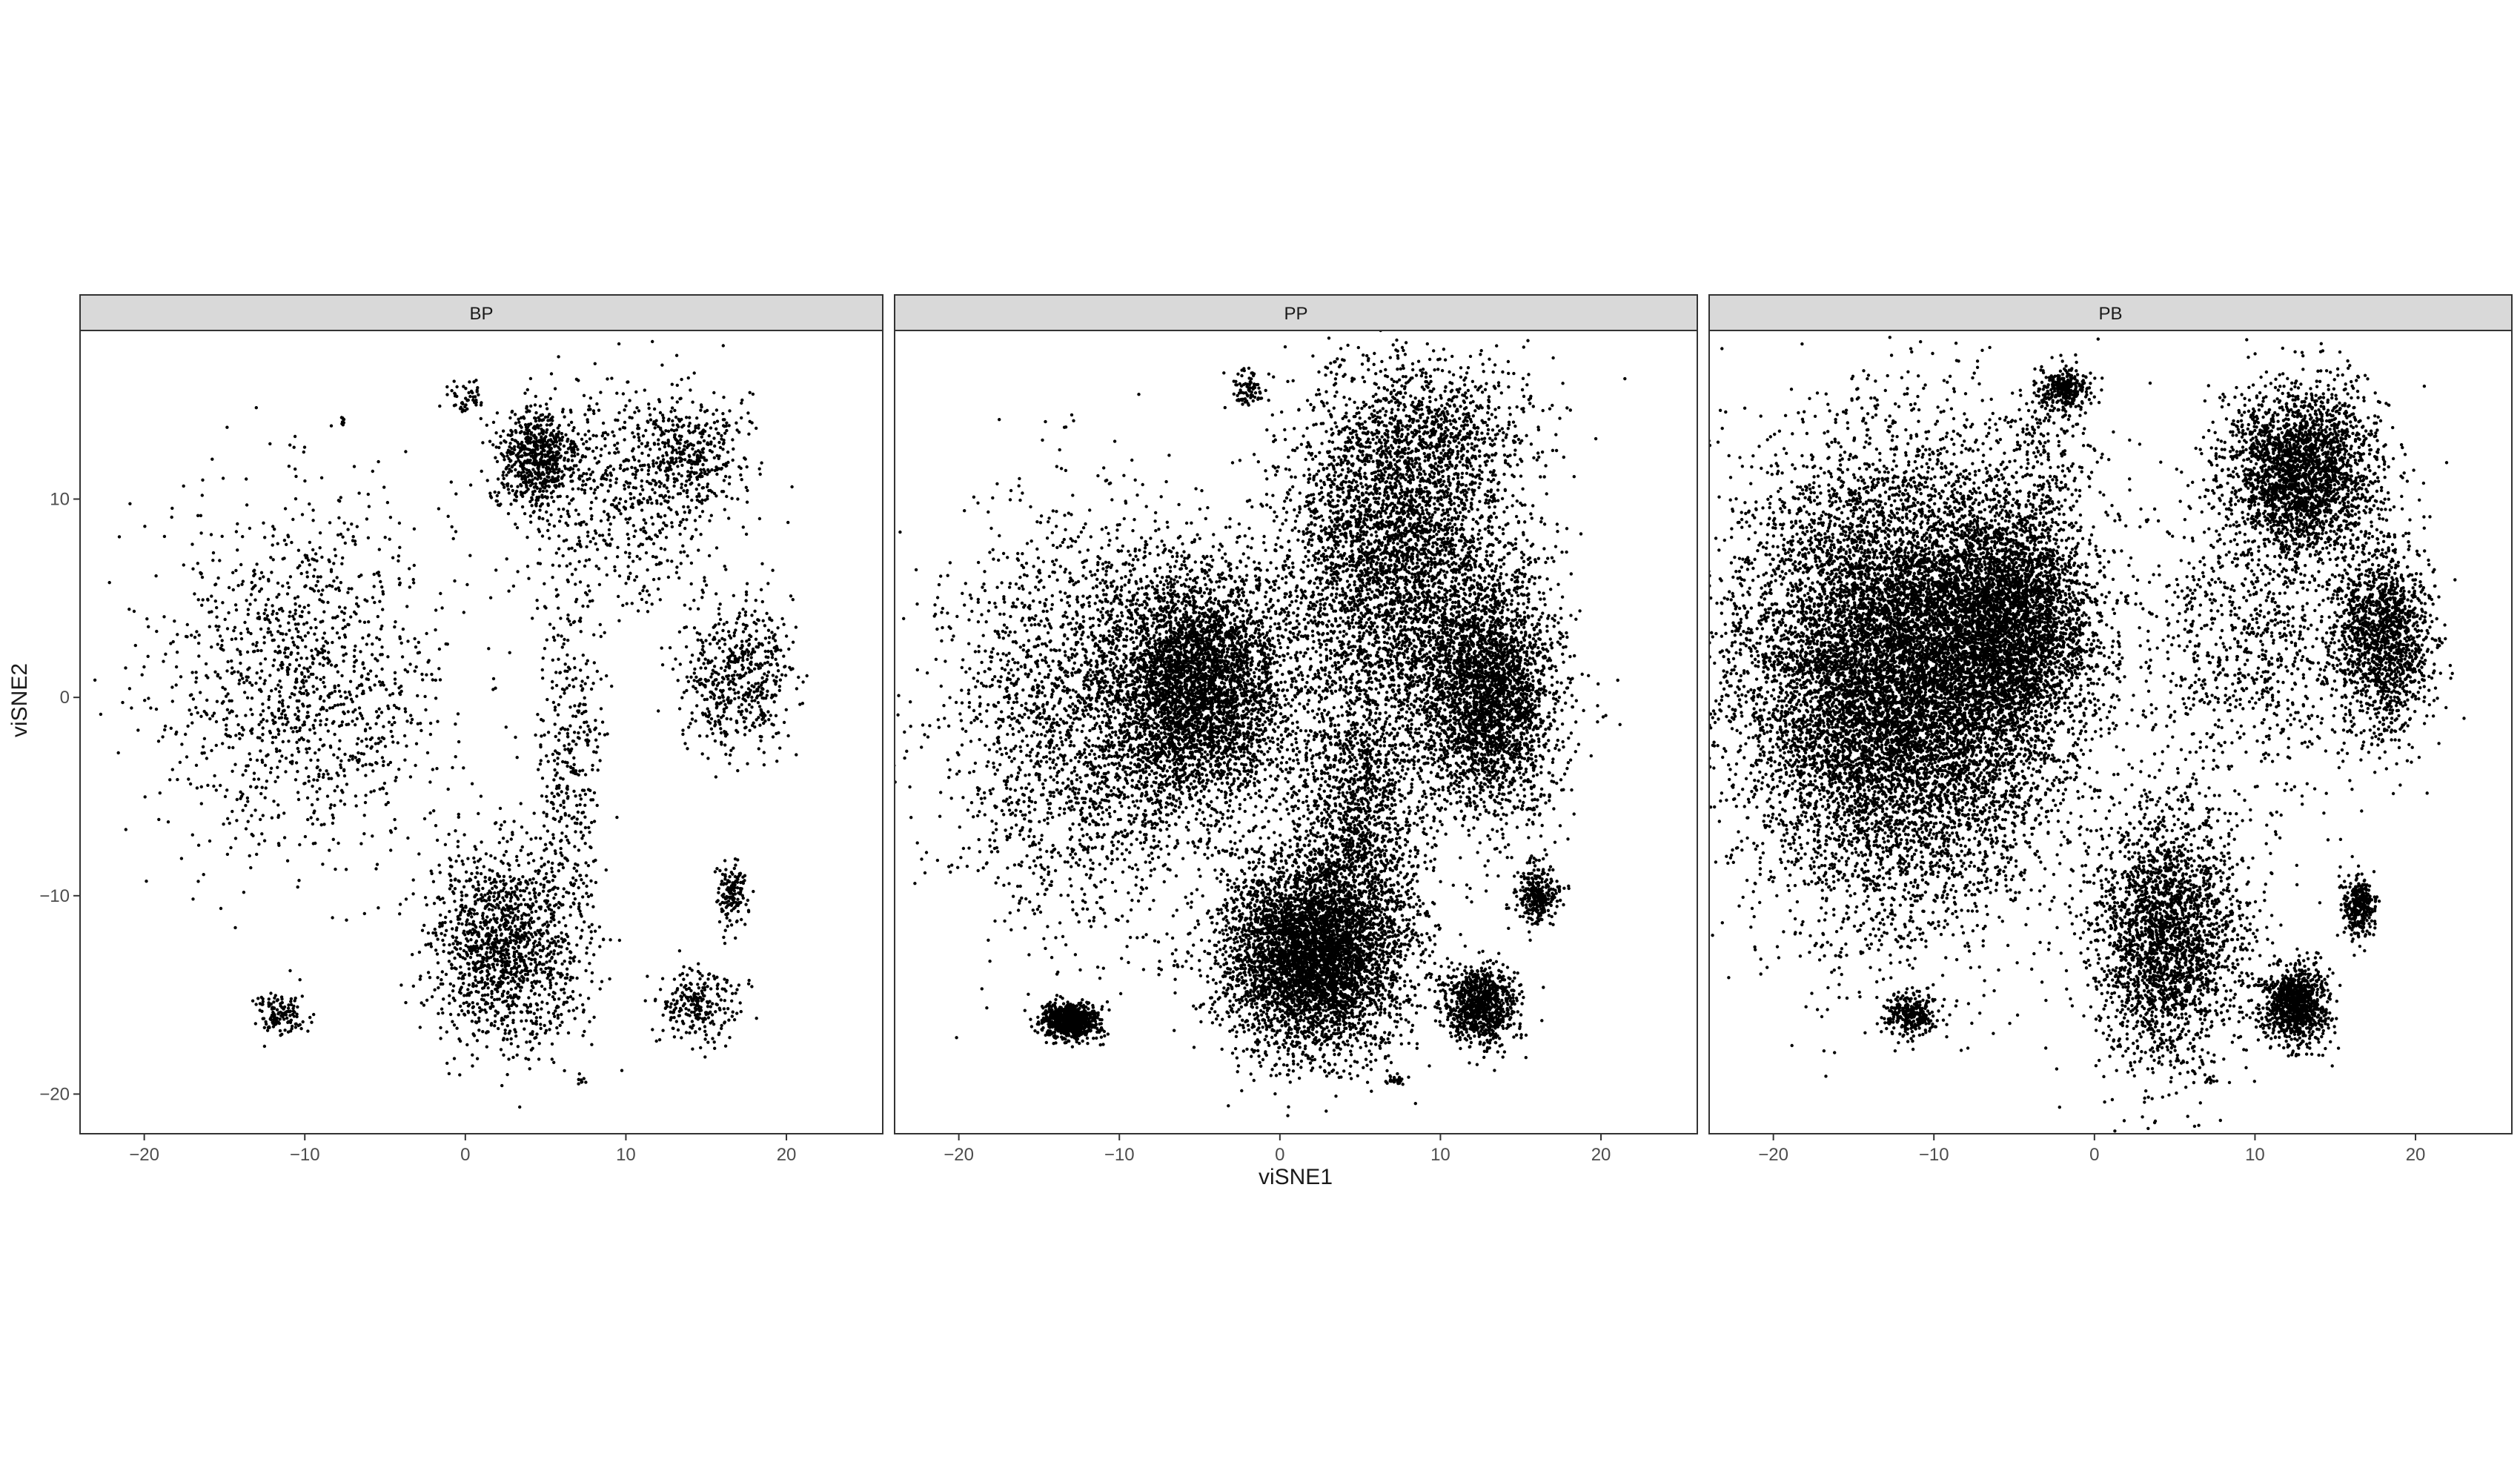 This screenshot has width=2520, height=1482. Describe the element at coordinates (1296, 1177) in the screenshot. I see `x-axis-title: viSNE1` at that location.